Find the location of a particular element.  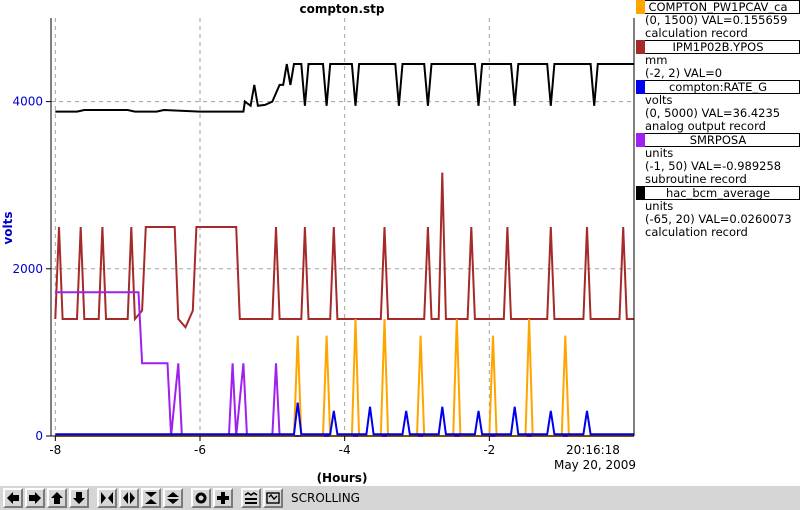

legend-name: IPM1P02B.YPOS is located at coordinates (718, 47).